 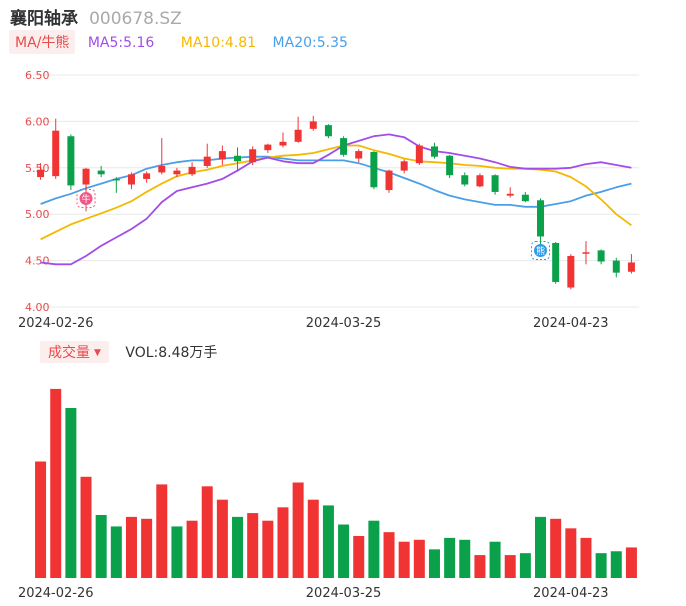 What do you see at coordinates (37, 261) in the screenshot?
I see `y-tick-label: 4.50` at bounding box center [37, 261].